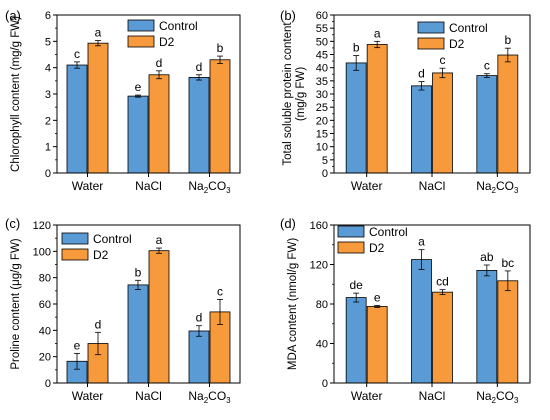  What do you see at coordinates (293, 304) in the screenshot?
I see `y-axis-label: MDA content (nmol/g FW)` at bounding box center [293, 304].